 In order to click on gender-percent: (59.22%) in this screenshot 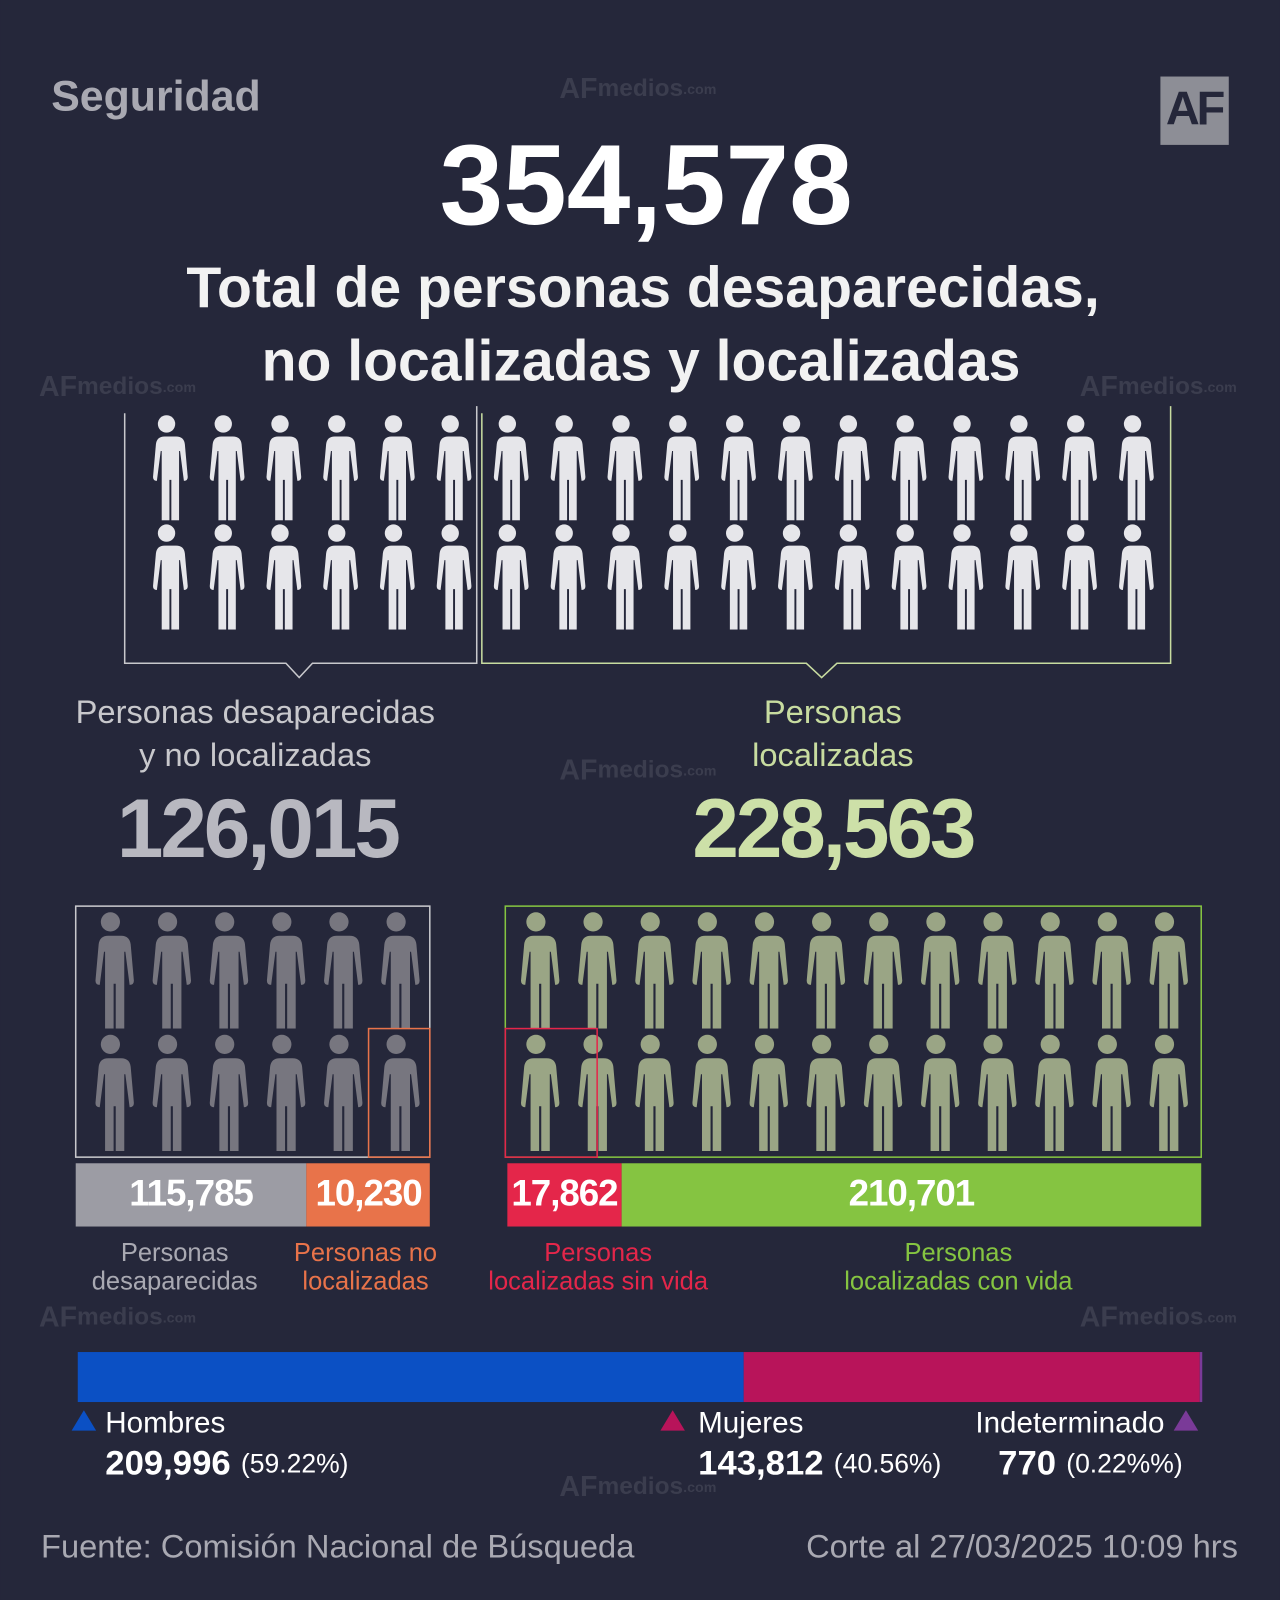, I will do `click(295, 1463)`.